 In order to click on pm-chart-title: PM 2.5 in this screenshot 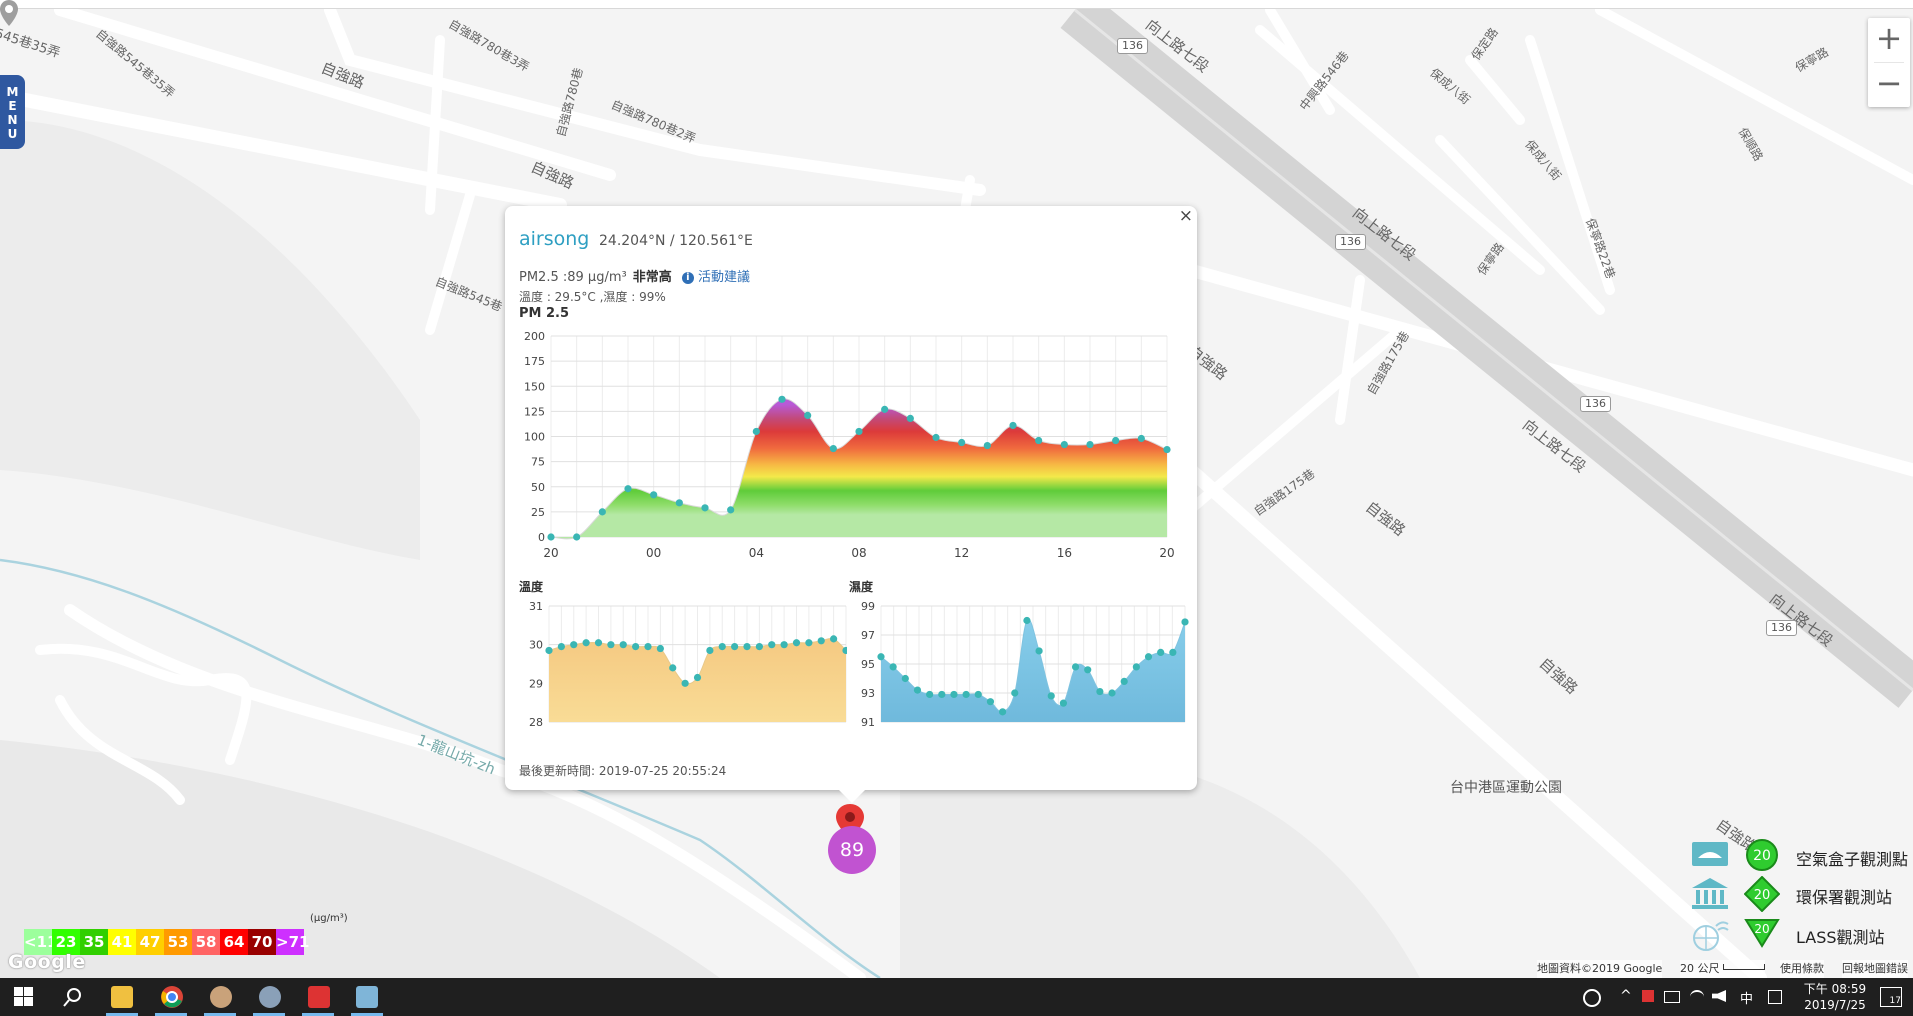, I will do `click(544, 313)`.